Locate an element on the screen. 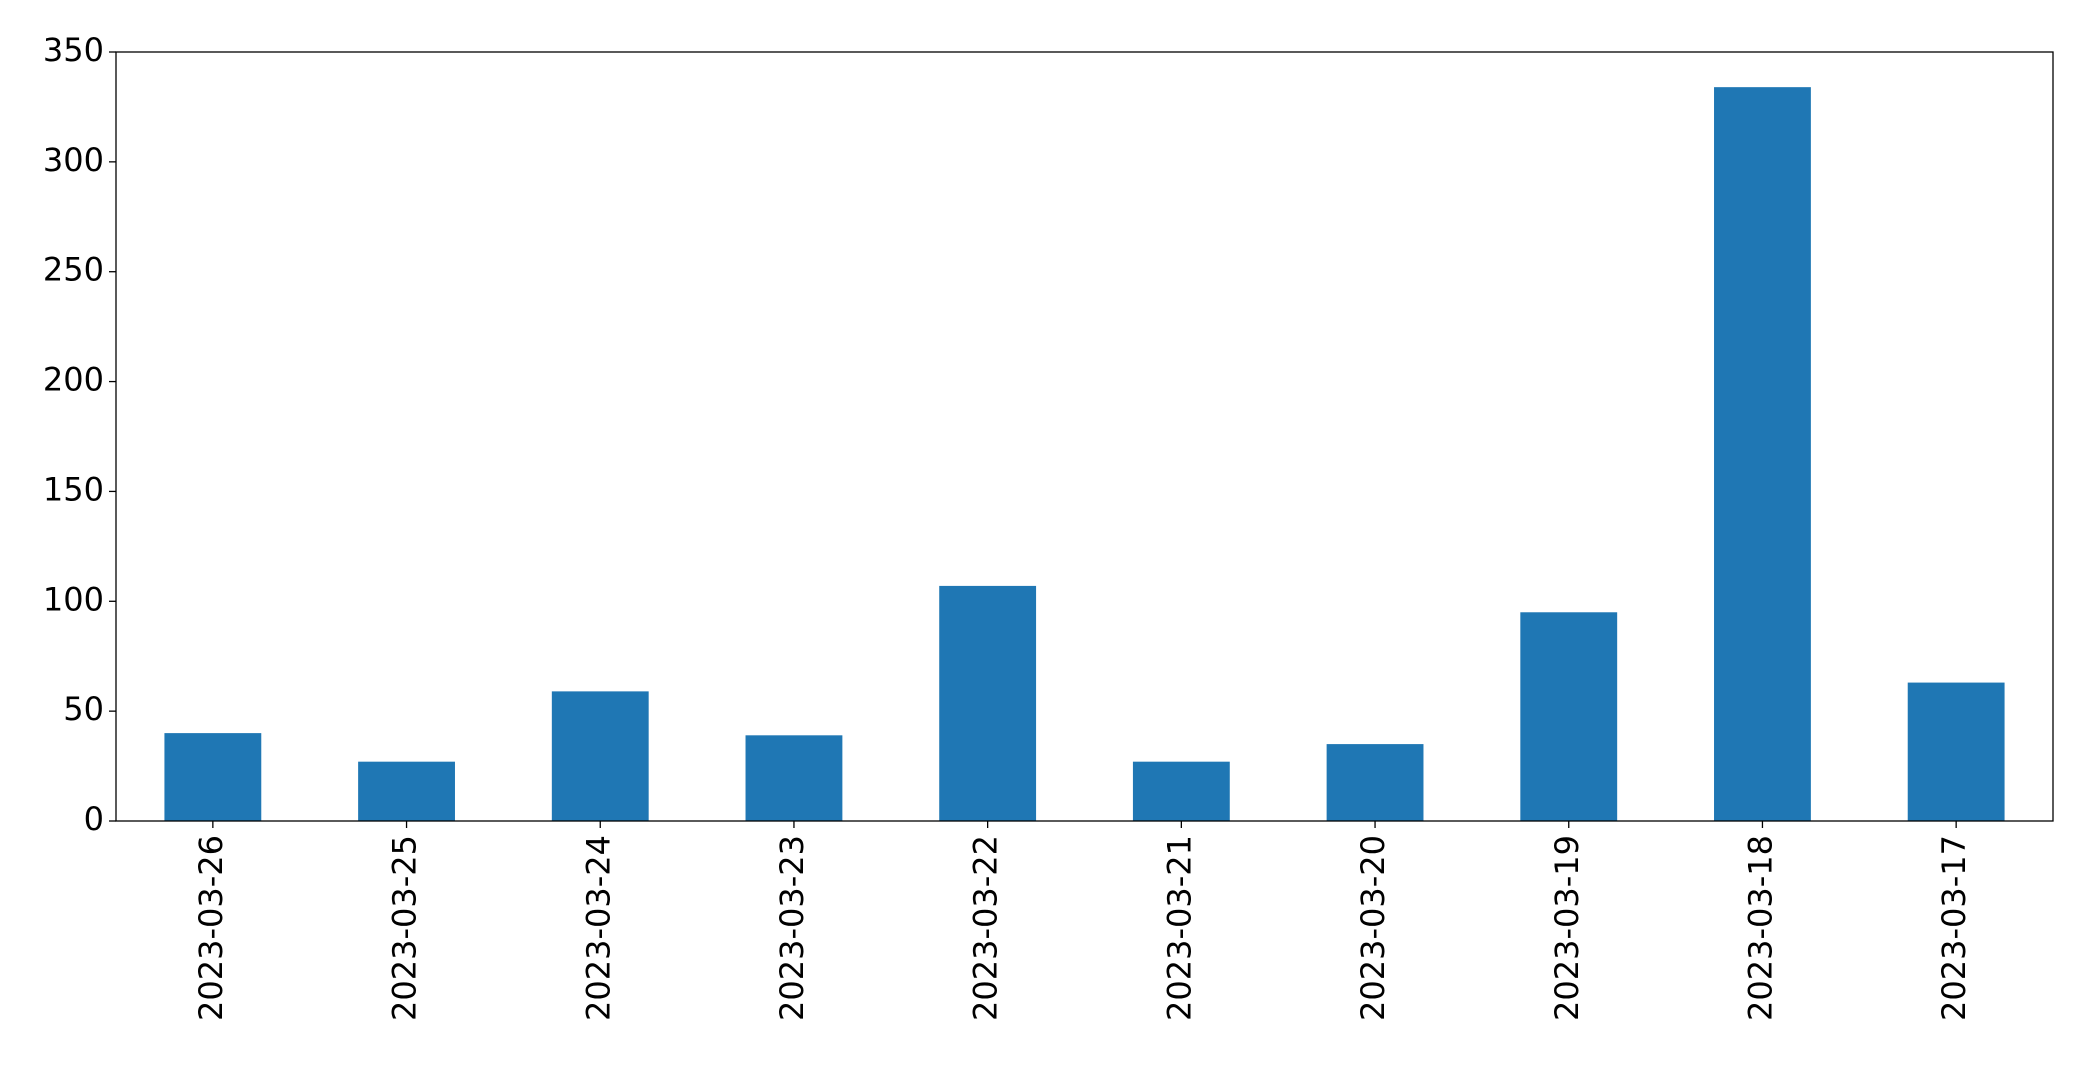 Image resolution: width=2093 pixels, height=1073 pixels. y-tick-label: 0 is located at coordinates (94, 819).